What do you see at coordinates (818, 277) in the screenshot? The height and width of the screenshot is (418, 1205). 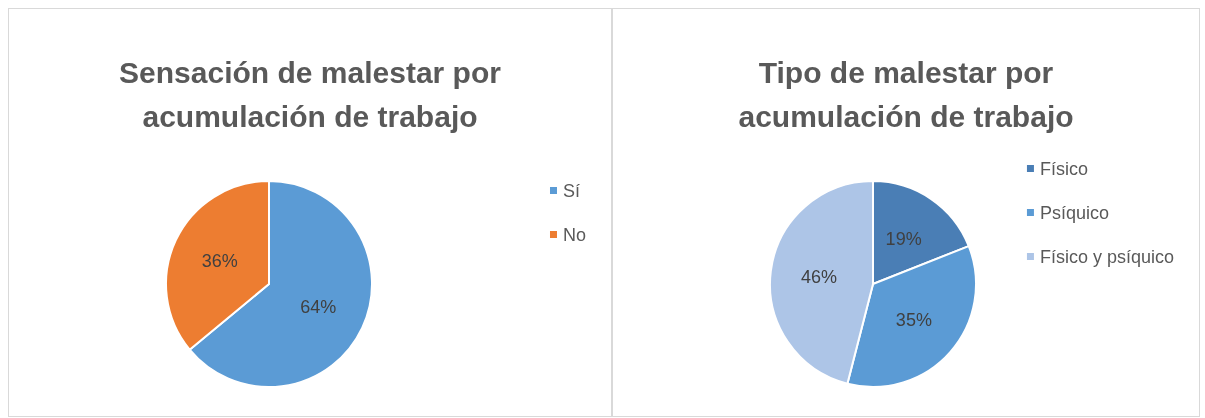 I see `data-label: 46%` at bounding box center [818, 277].